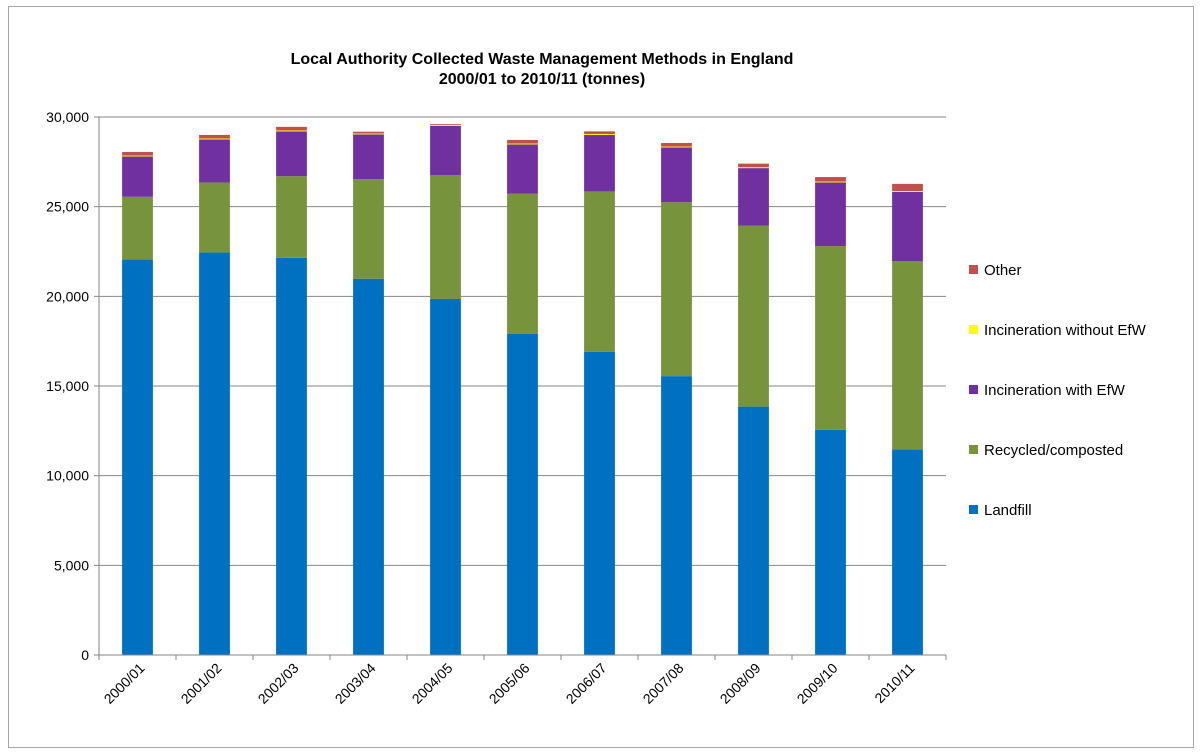 The height and width of the screenshot is (754, 1202). I want to click on x-tick-label: 2006/07, so click(586, 683).